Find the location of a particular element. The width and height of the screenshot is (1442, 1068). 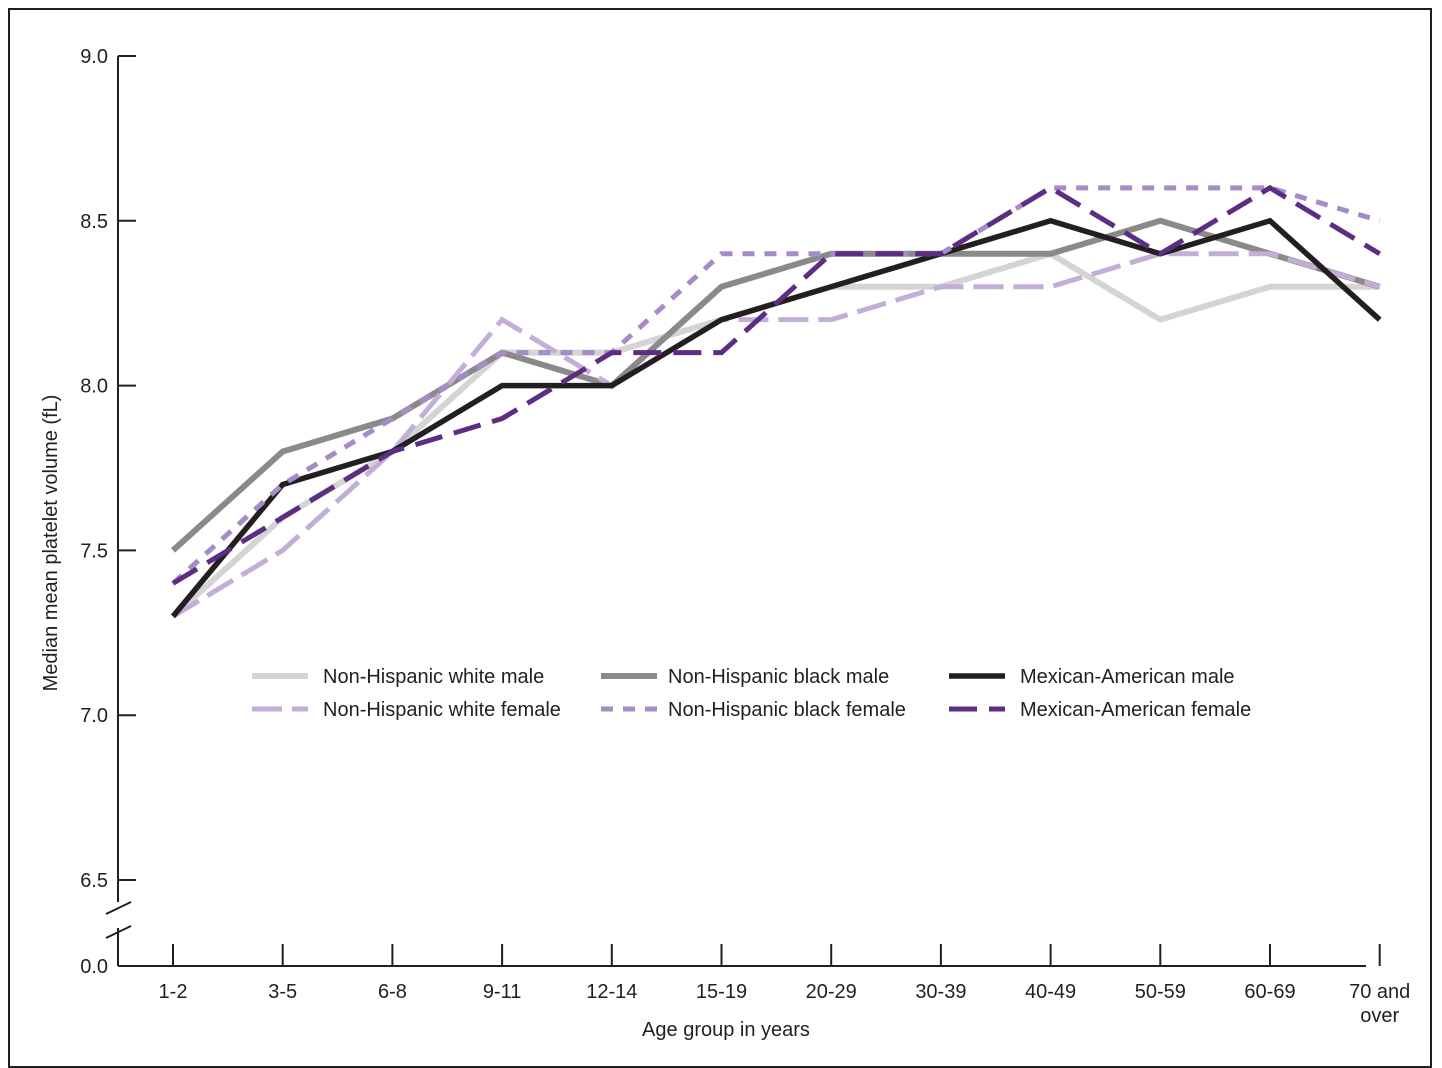

x-axis-title: Age group in years is located at coordinates (726, 1030).